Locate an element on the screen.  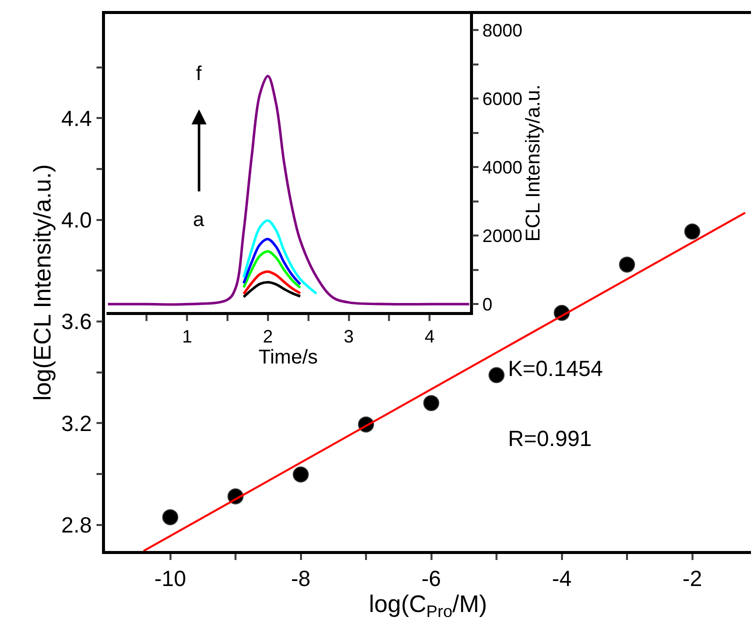
y-tick-label: 2.8 is located at coordinates (76, 525).